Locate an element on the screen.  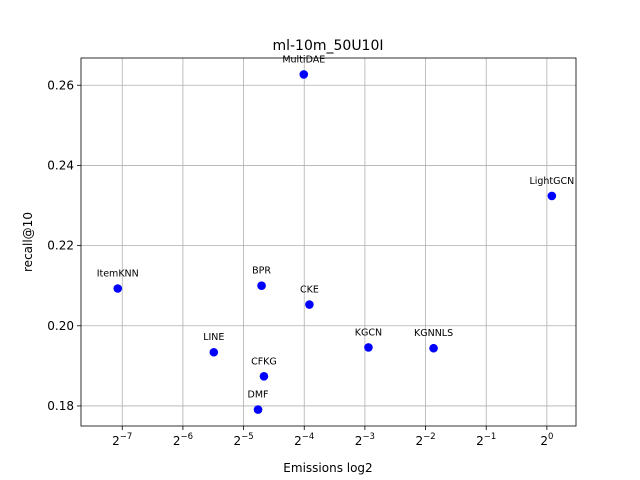
x-tick-label: 2−6 is located at coordinates (183, 440).